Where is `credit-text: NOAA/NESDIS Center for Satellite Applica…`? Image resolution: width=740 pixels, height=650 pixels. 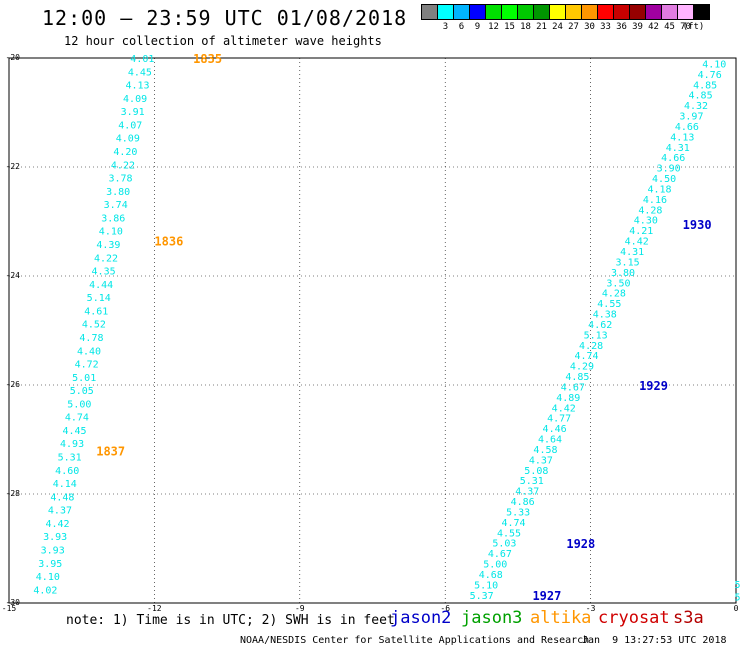 credit-text: NOAA/NESDIS Center for Satellite Applica… is located at coordinates (415, 640).